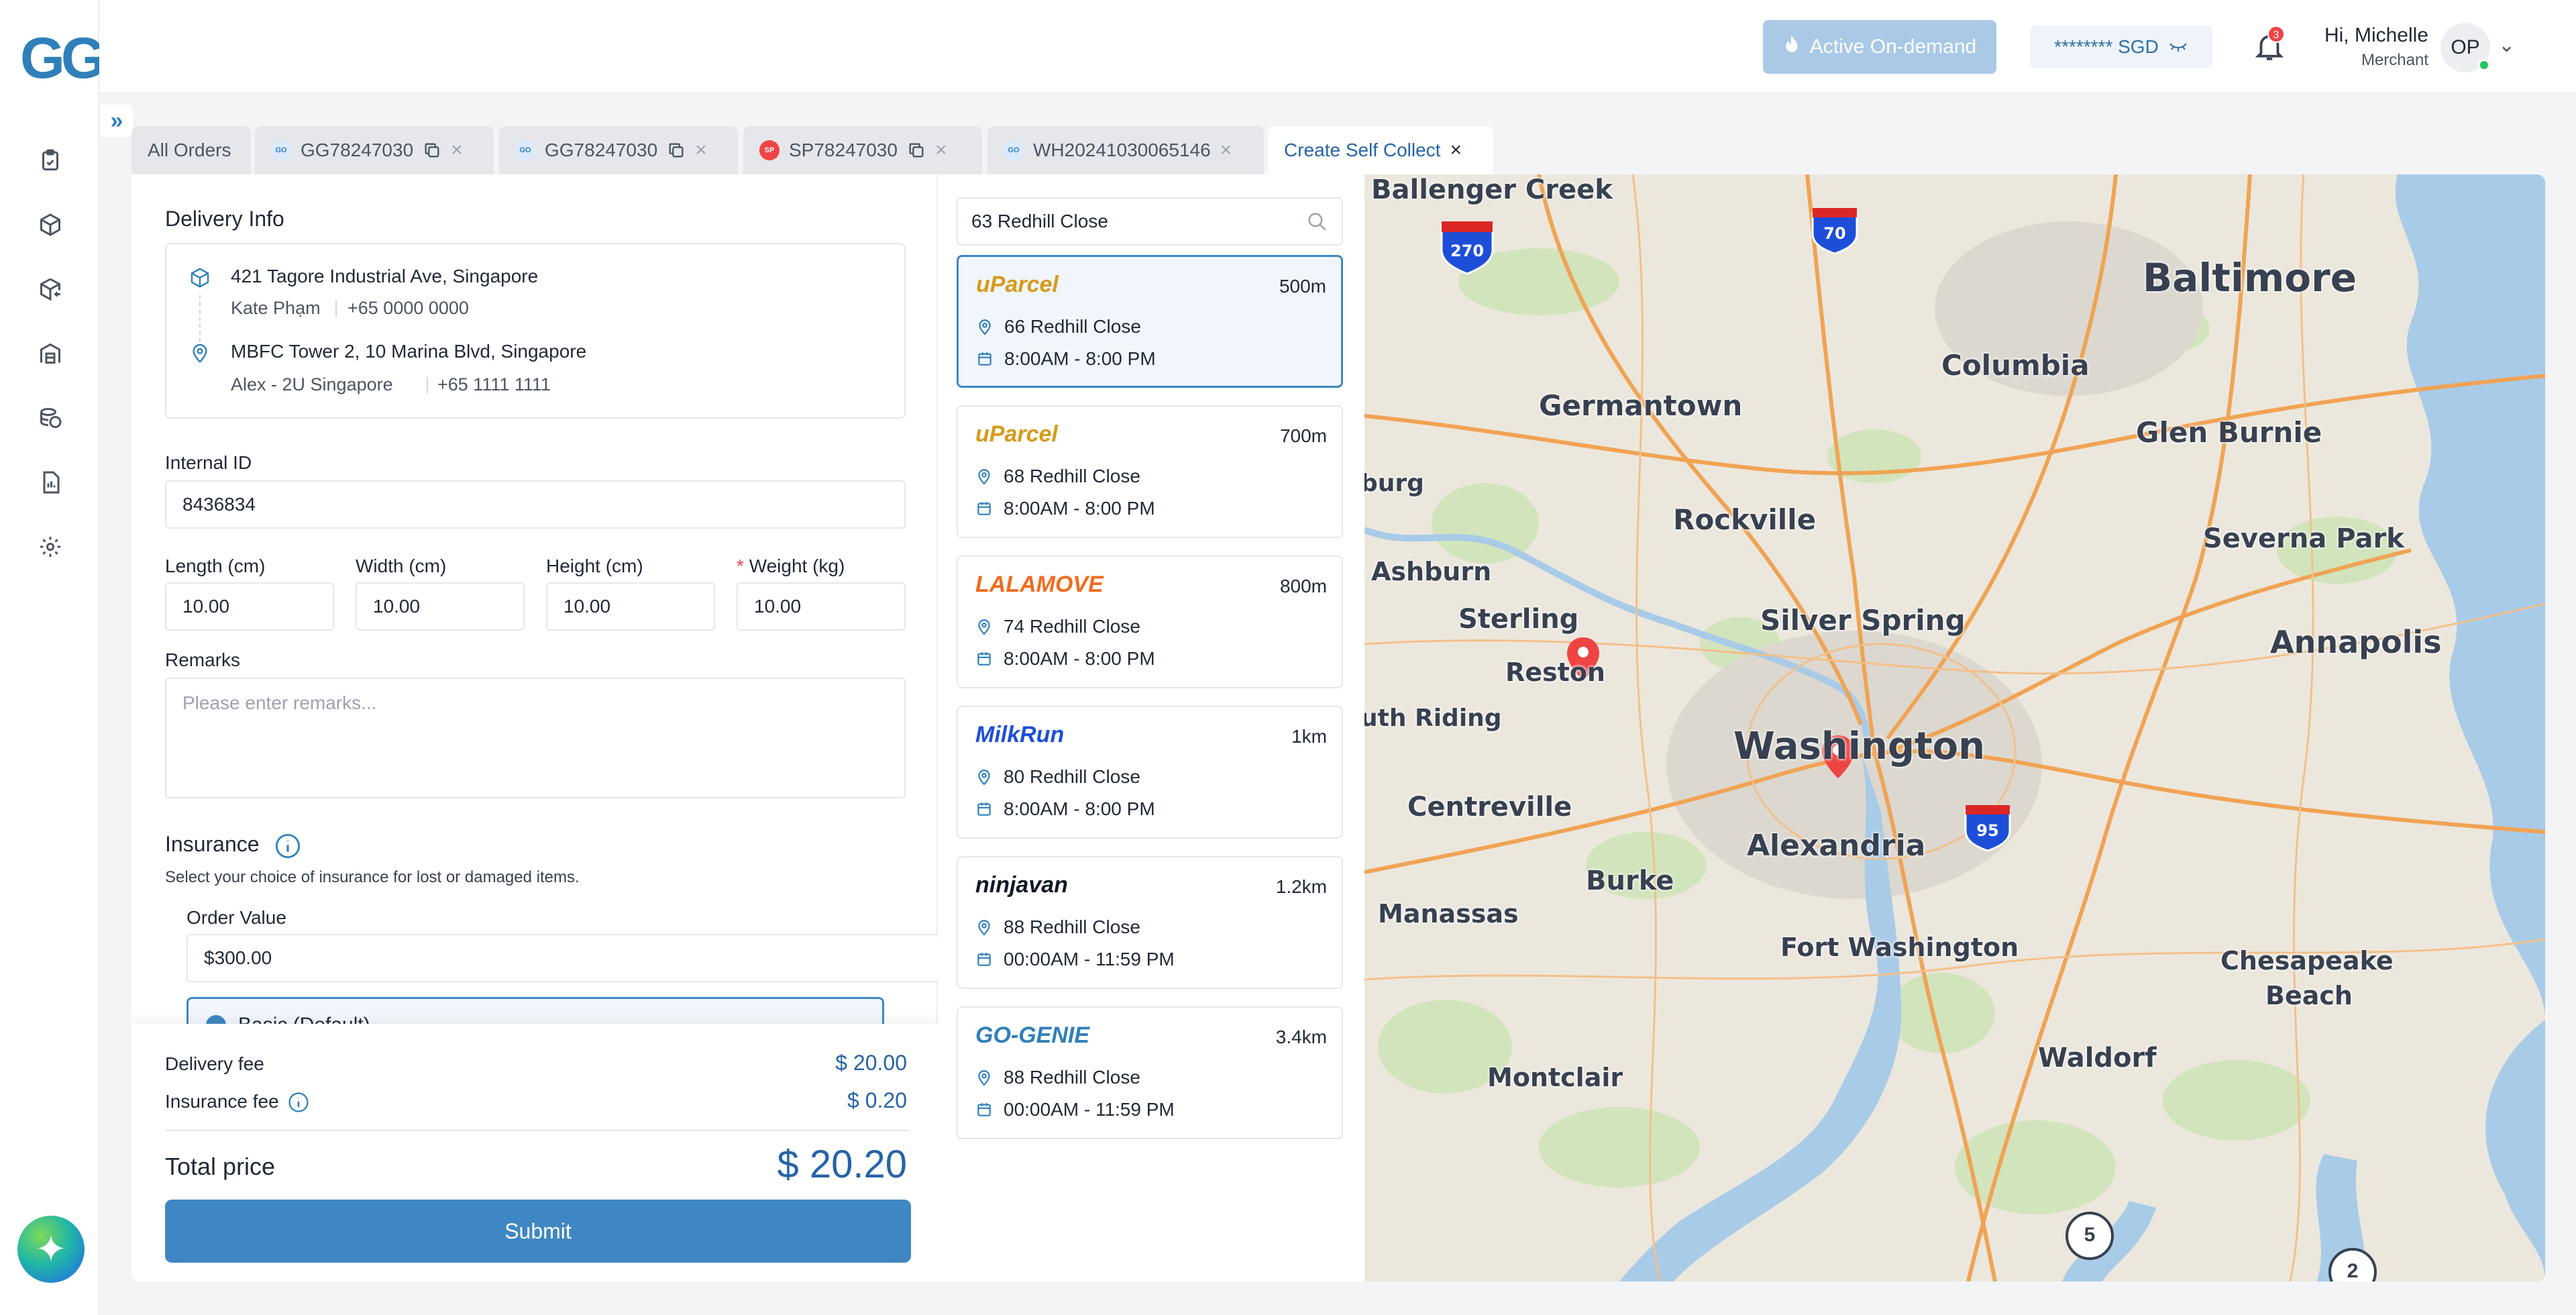 This screenshot has height=1315, width=2576. Describe the element at coordinates (50, 353) in the screenshot. I see `warehouse-icon` at that location.